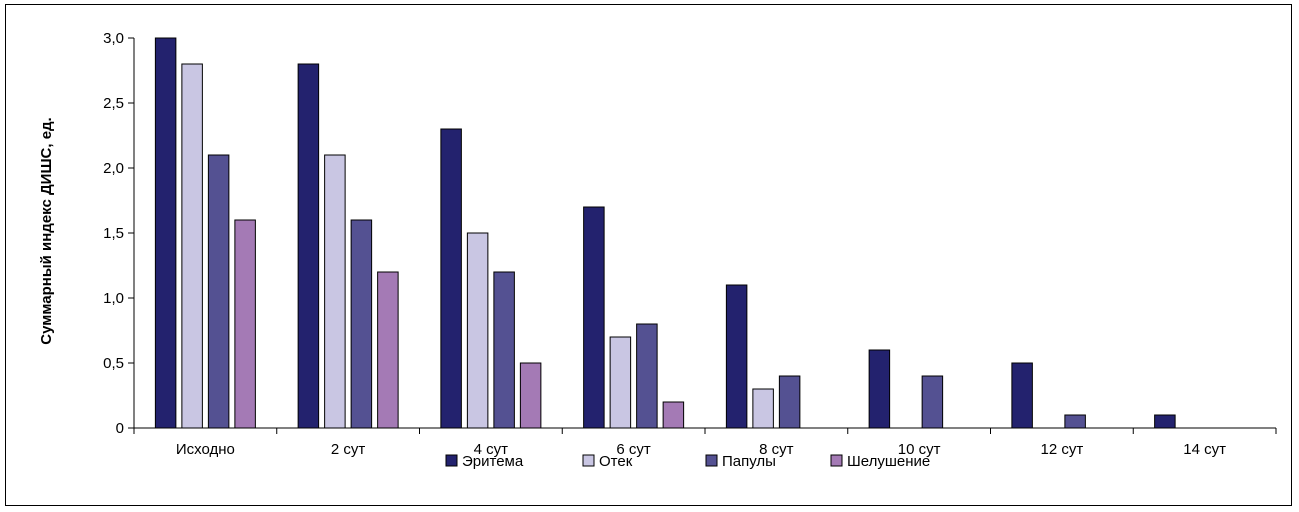  What do you see at coordinates (113, 168) in the screenshot?
I see `y-tick-label: 2,0` at bounding box center [113, 168].